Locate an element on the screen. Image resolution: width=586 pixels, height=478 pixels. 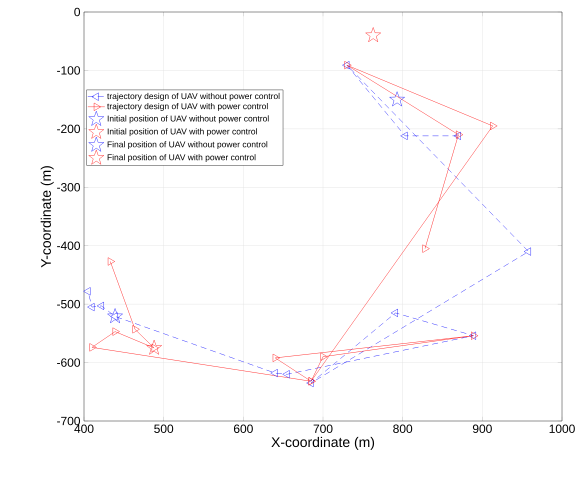
x-tick-label: 900 is located at coordinates (482, 428).